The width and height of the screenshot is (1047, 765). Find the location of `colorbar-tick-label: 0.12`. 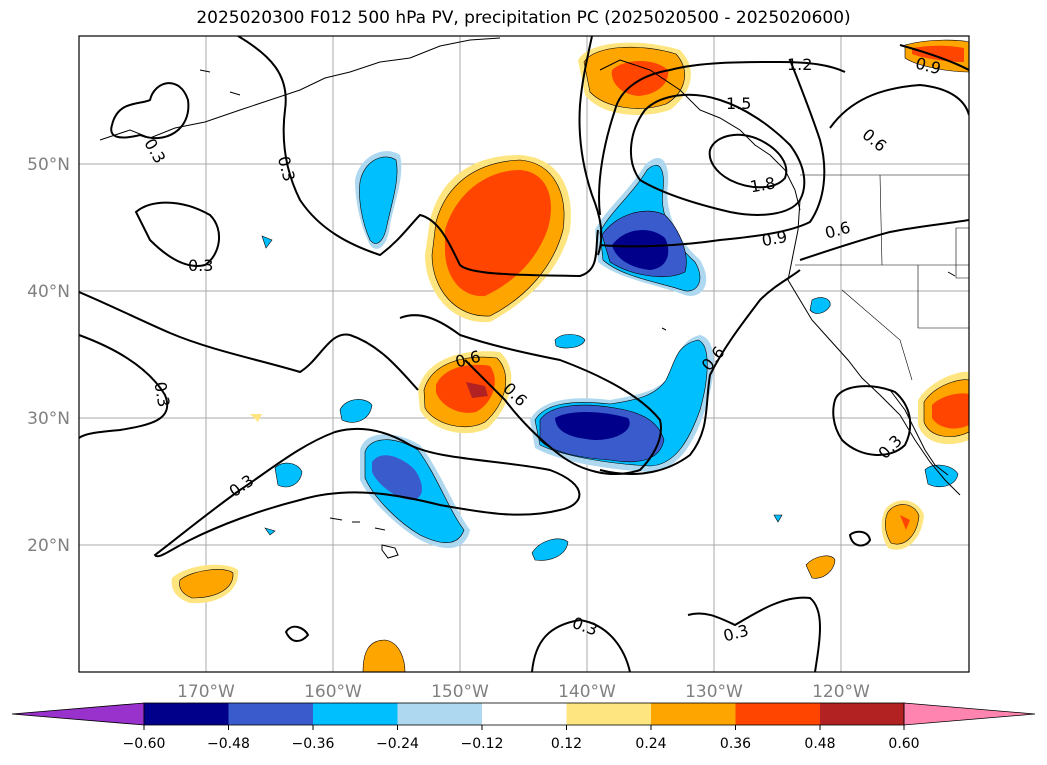

colorbar-tick-label: 0.12 is located at coordinates (566, 744).